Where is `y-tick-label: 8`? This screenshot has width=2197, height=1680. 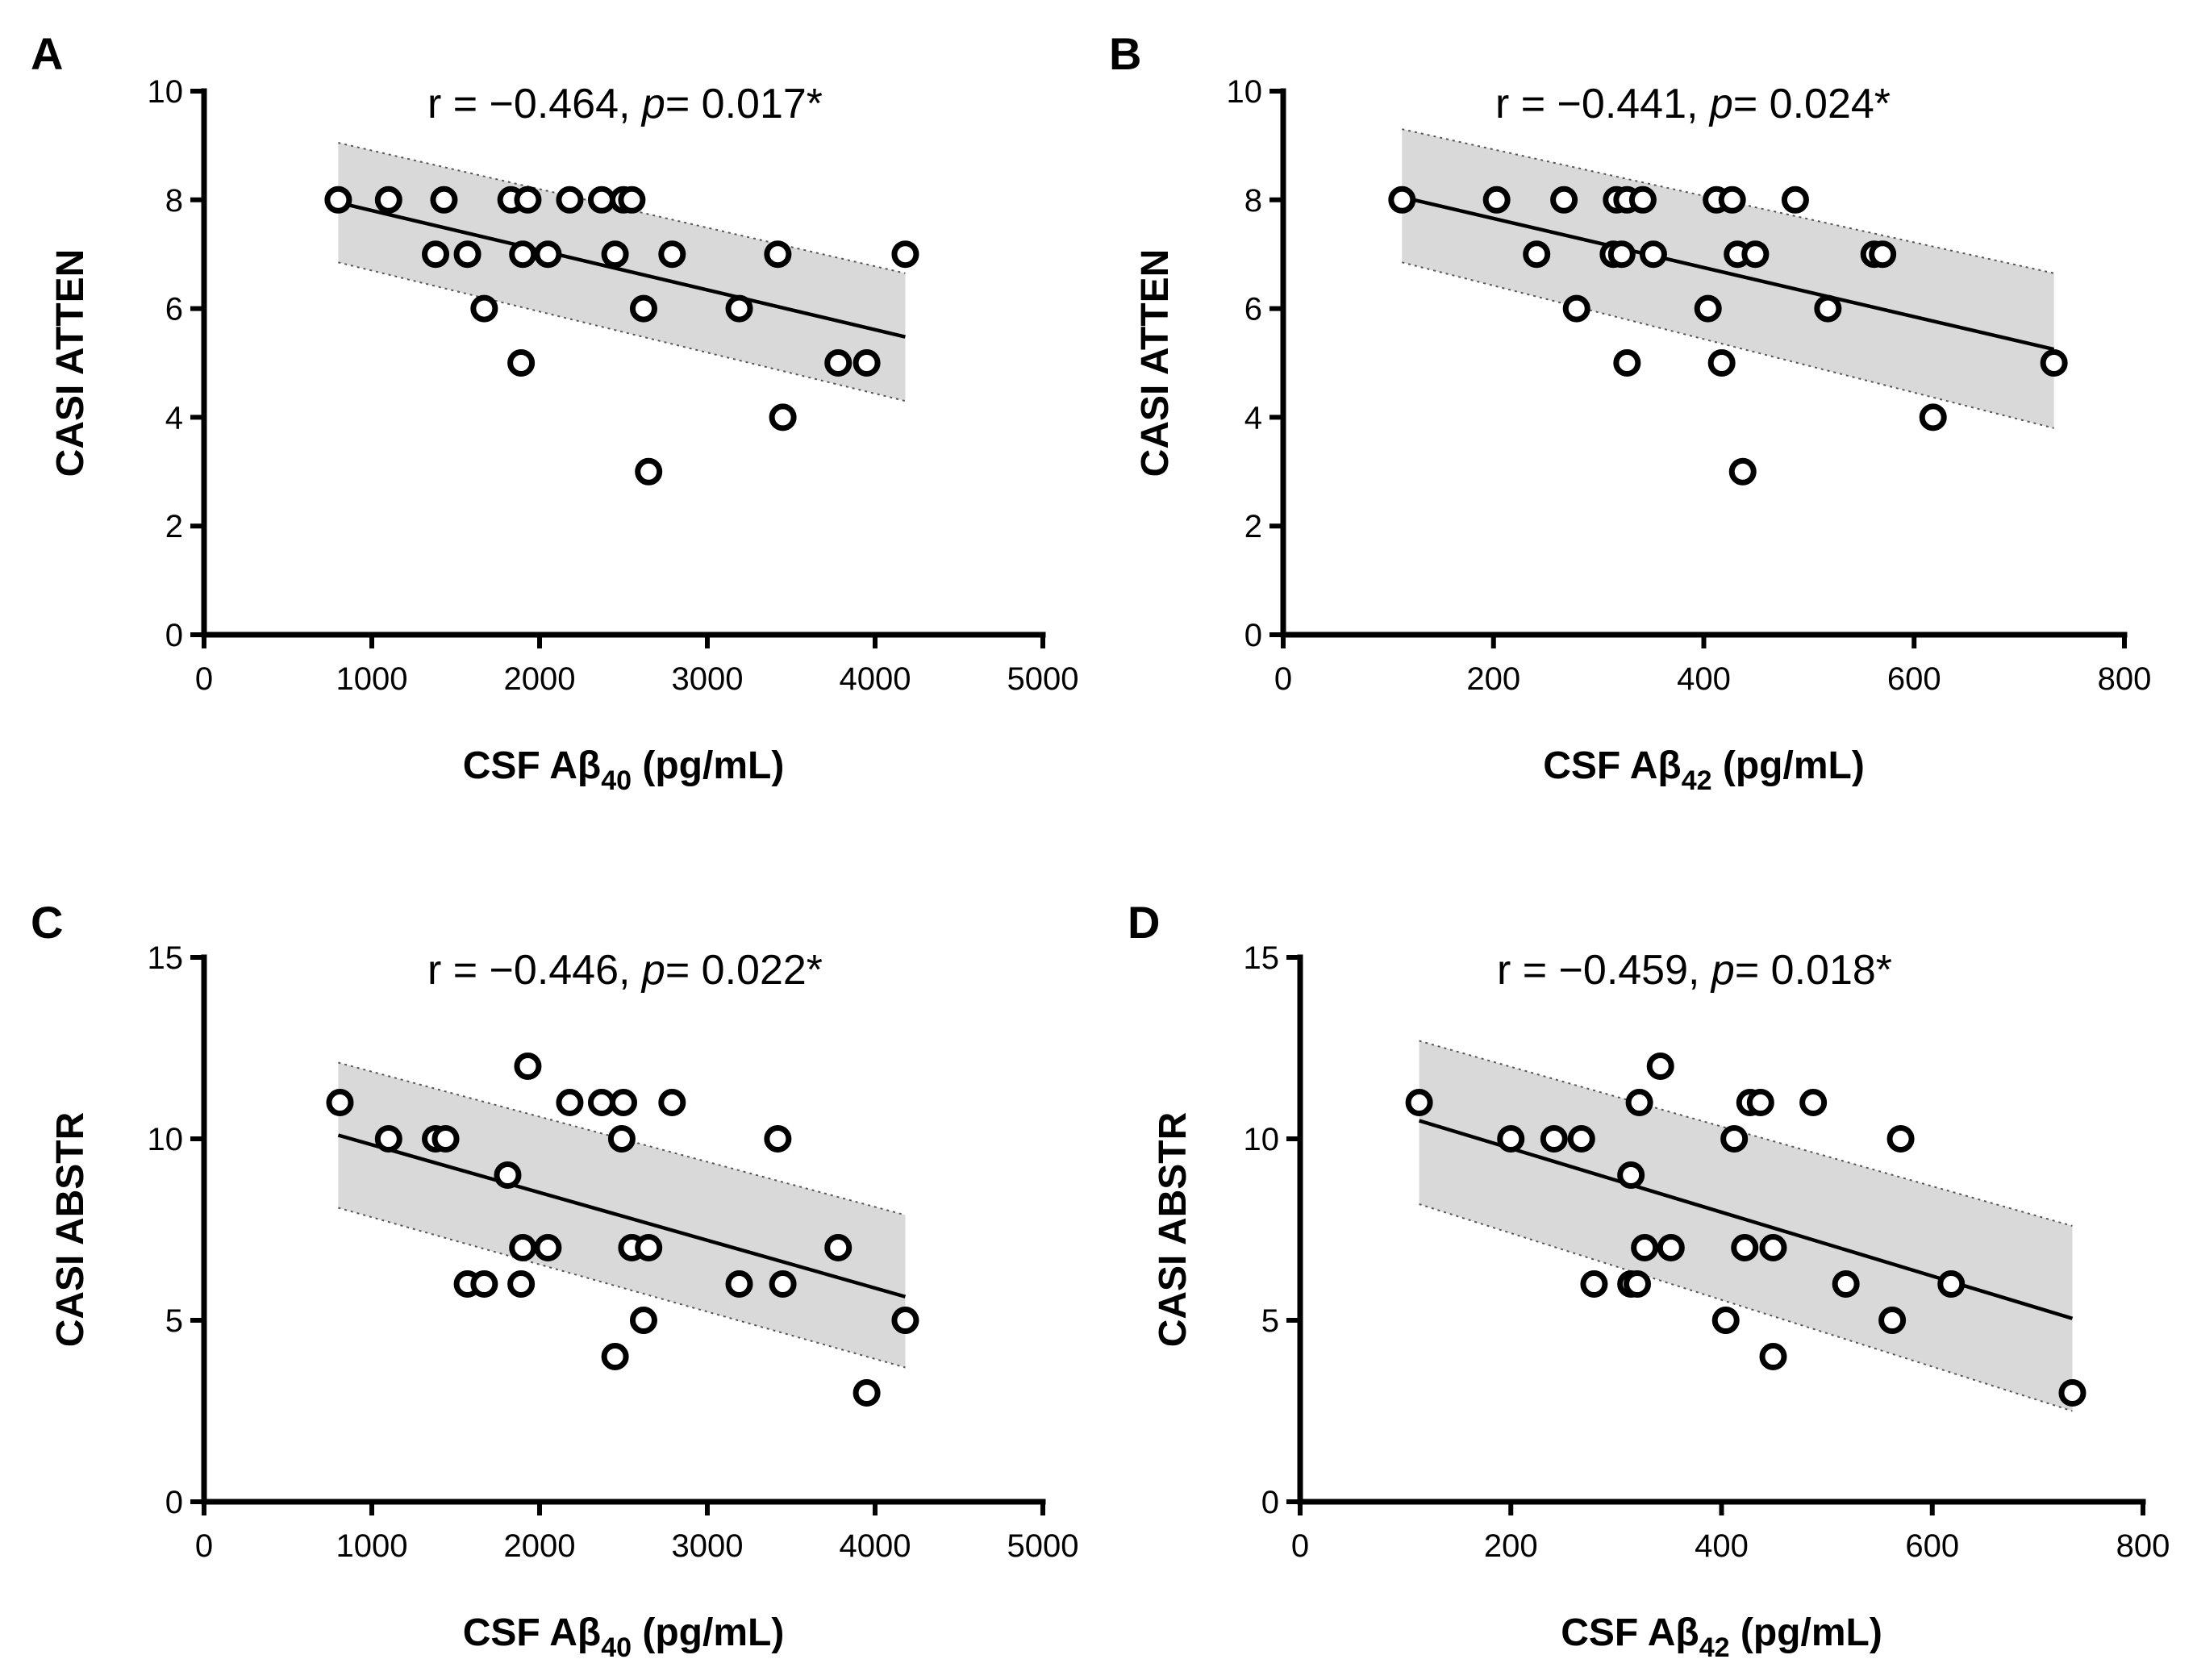
y-tick-label: 8 is located at coordinates (174, 201).